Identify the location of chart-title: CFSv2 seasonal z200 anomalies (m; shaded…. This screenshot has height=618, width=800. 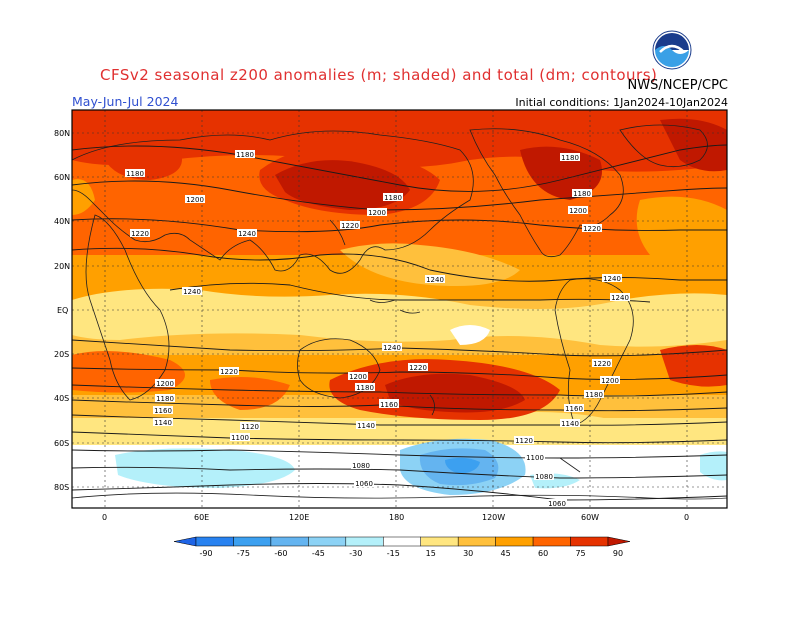
(379, 75).